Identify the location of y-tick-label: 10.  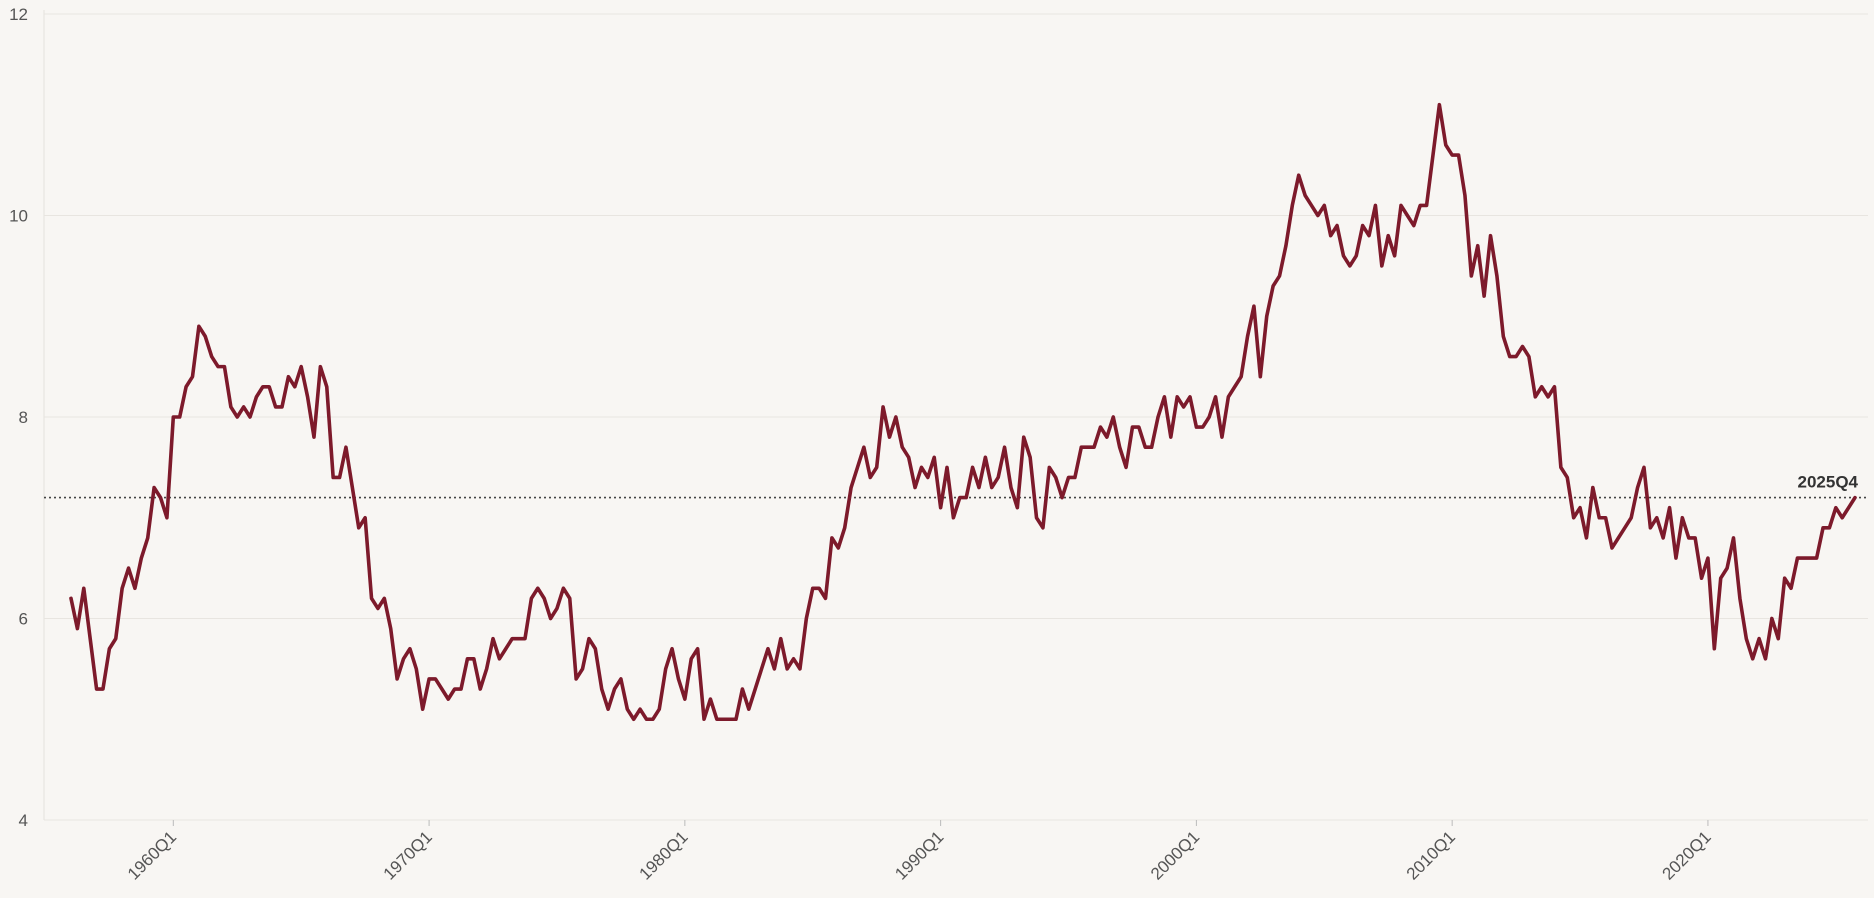
(18, 216).